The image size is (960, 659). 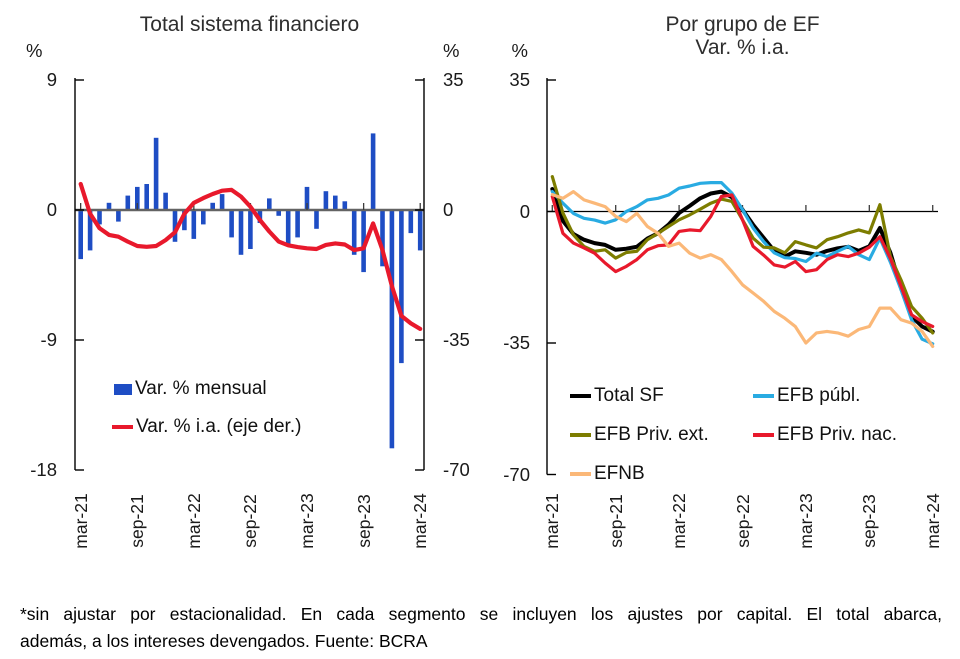 I want to click on right-chart-title-line2: Var. % i.a., so click(x=742, y=47).